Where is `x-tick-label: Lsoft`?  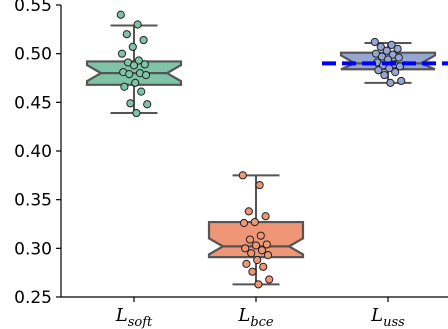
x-tick-label: Lsoft is located at coordinates (134, 317).